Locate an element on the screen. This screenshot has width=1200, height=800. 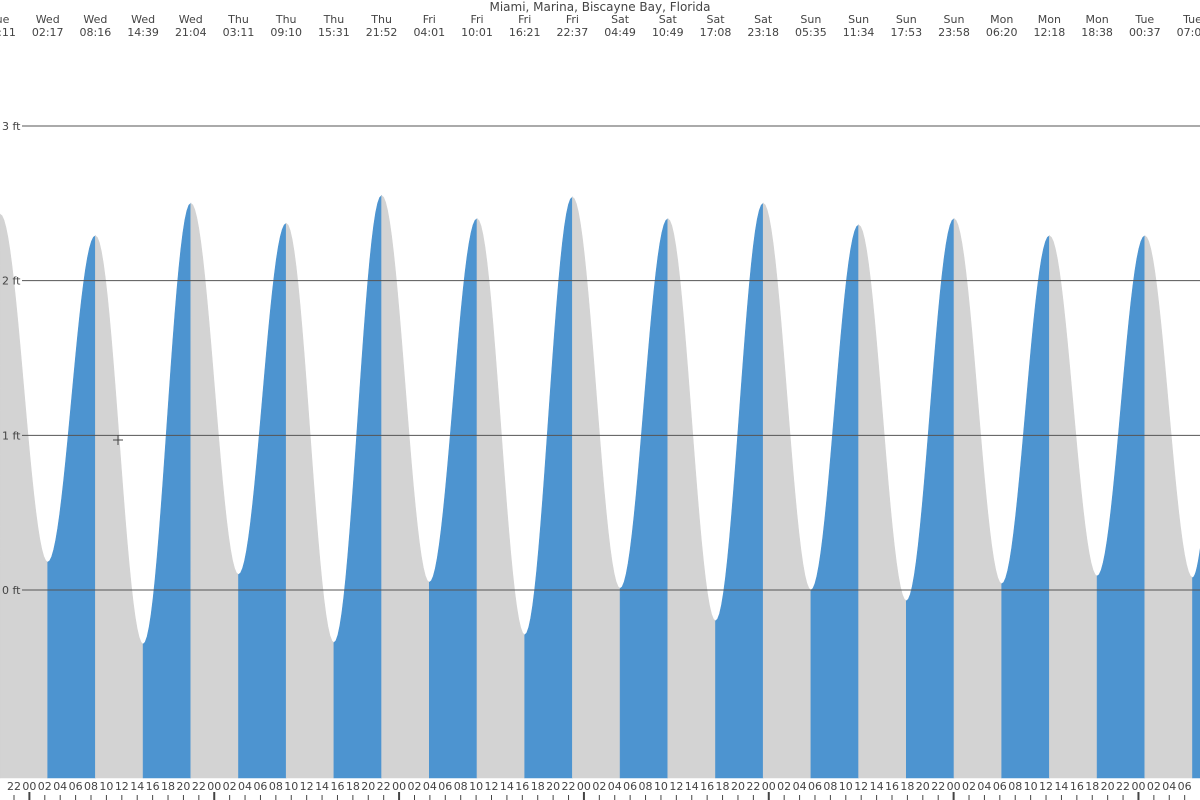
event-time-label: 09:10 is located at coordinates (286, 32).